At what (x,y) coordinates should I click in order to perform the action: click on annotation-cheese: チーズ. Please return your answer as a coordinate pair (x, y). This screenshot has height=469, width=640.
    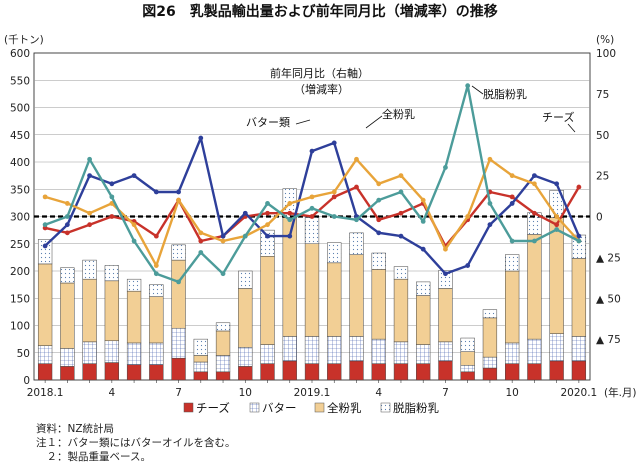
    Looking at the image, I should click on (558, 117).